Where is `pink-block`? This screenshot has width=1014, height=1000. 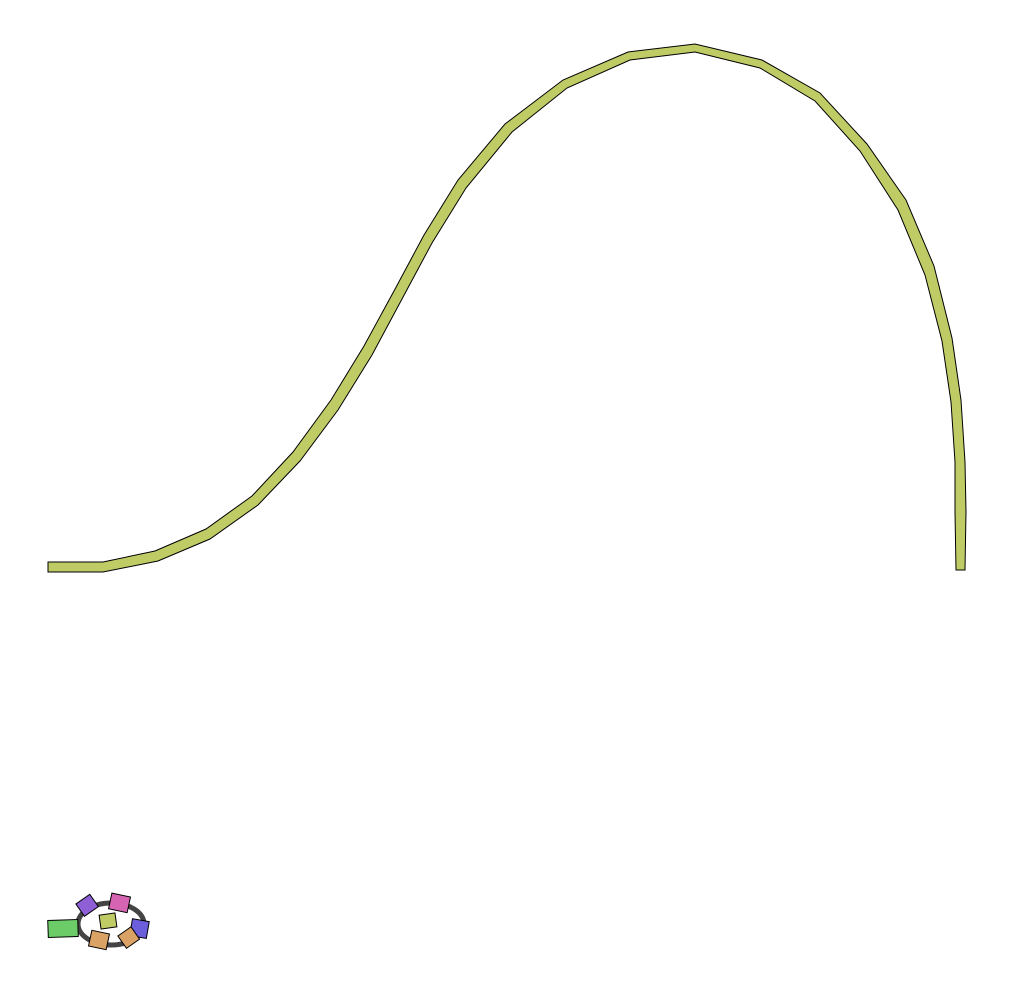
pink-block is located at coordinates (119, 903).